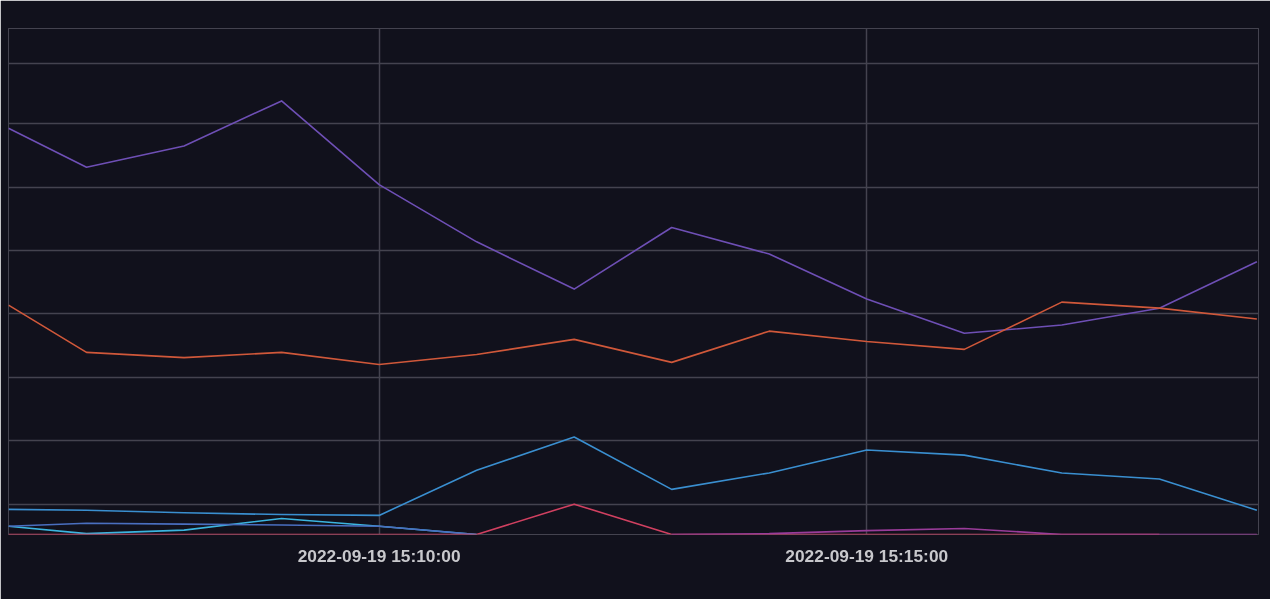 The image size is (1270, 599). Describe the element at coordinates (867, 555) in the screenshot. I see `x-tick-label: 2022-09-19 15:15:00` at that location.